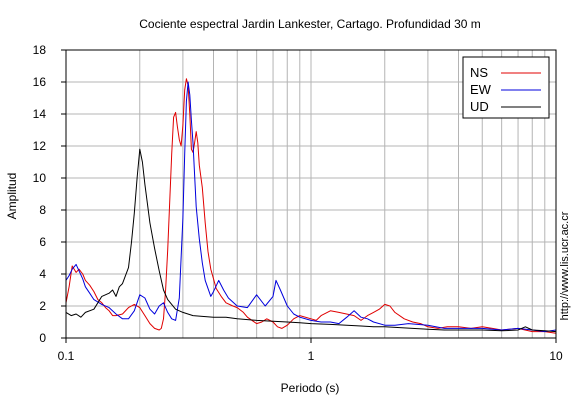 This screenshot has width=580, height=400. What do you see at coordinates (565, 265) in the screenshot?
I see `source-url: http://www.lis.ucr.ac.cr` at bounding box center [565, 265].